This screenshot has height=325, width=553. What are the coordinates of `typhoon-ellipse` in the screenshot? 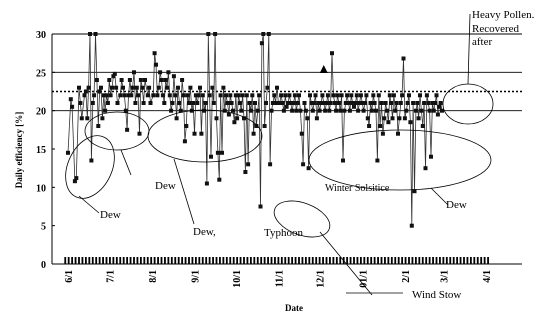 It's located at (302, 219).